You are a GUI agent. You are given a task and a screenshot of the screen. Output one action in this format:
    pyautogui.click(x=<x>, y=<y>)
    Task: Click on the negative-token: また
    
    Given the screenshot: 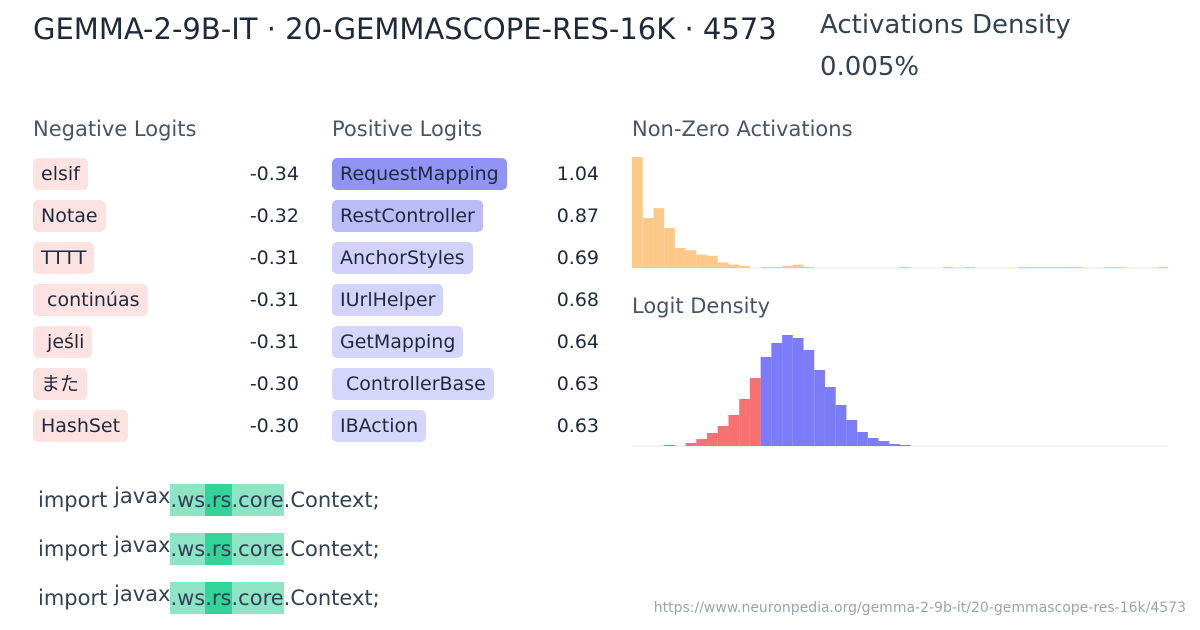 What is the action you would take?
    pyautogui.click(x=60, y=384)
    